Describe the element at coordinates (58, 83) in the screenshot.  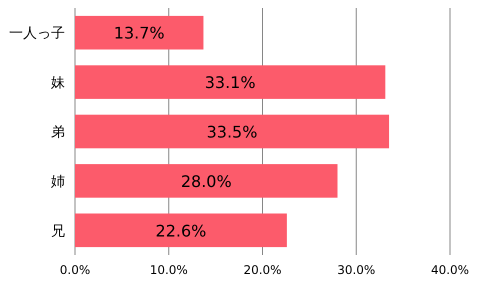
I see `y-tick-label: 妹` at that location.